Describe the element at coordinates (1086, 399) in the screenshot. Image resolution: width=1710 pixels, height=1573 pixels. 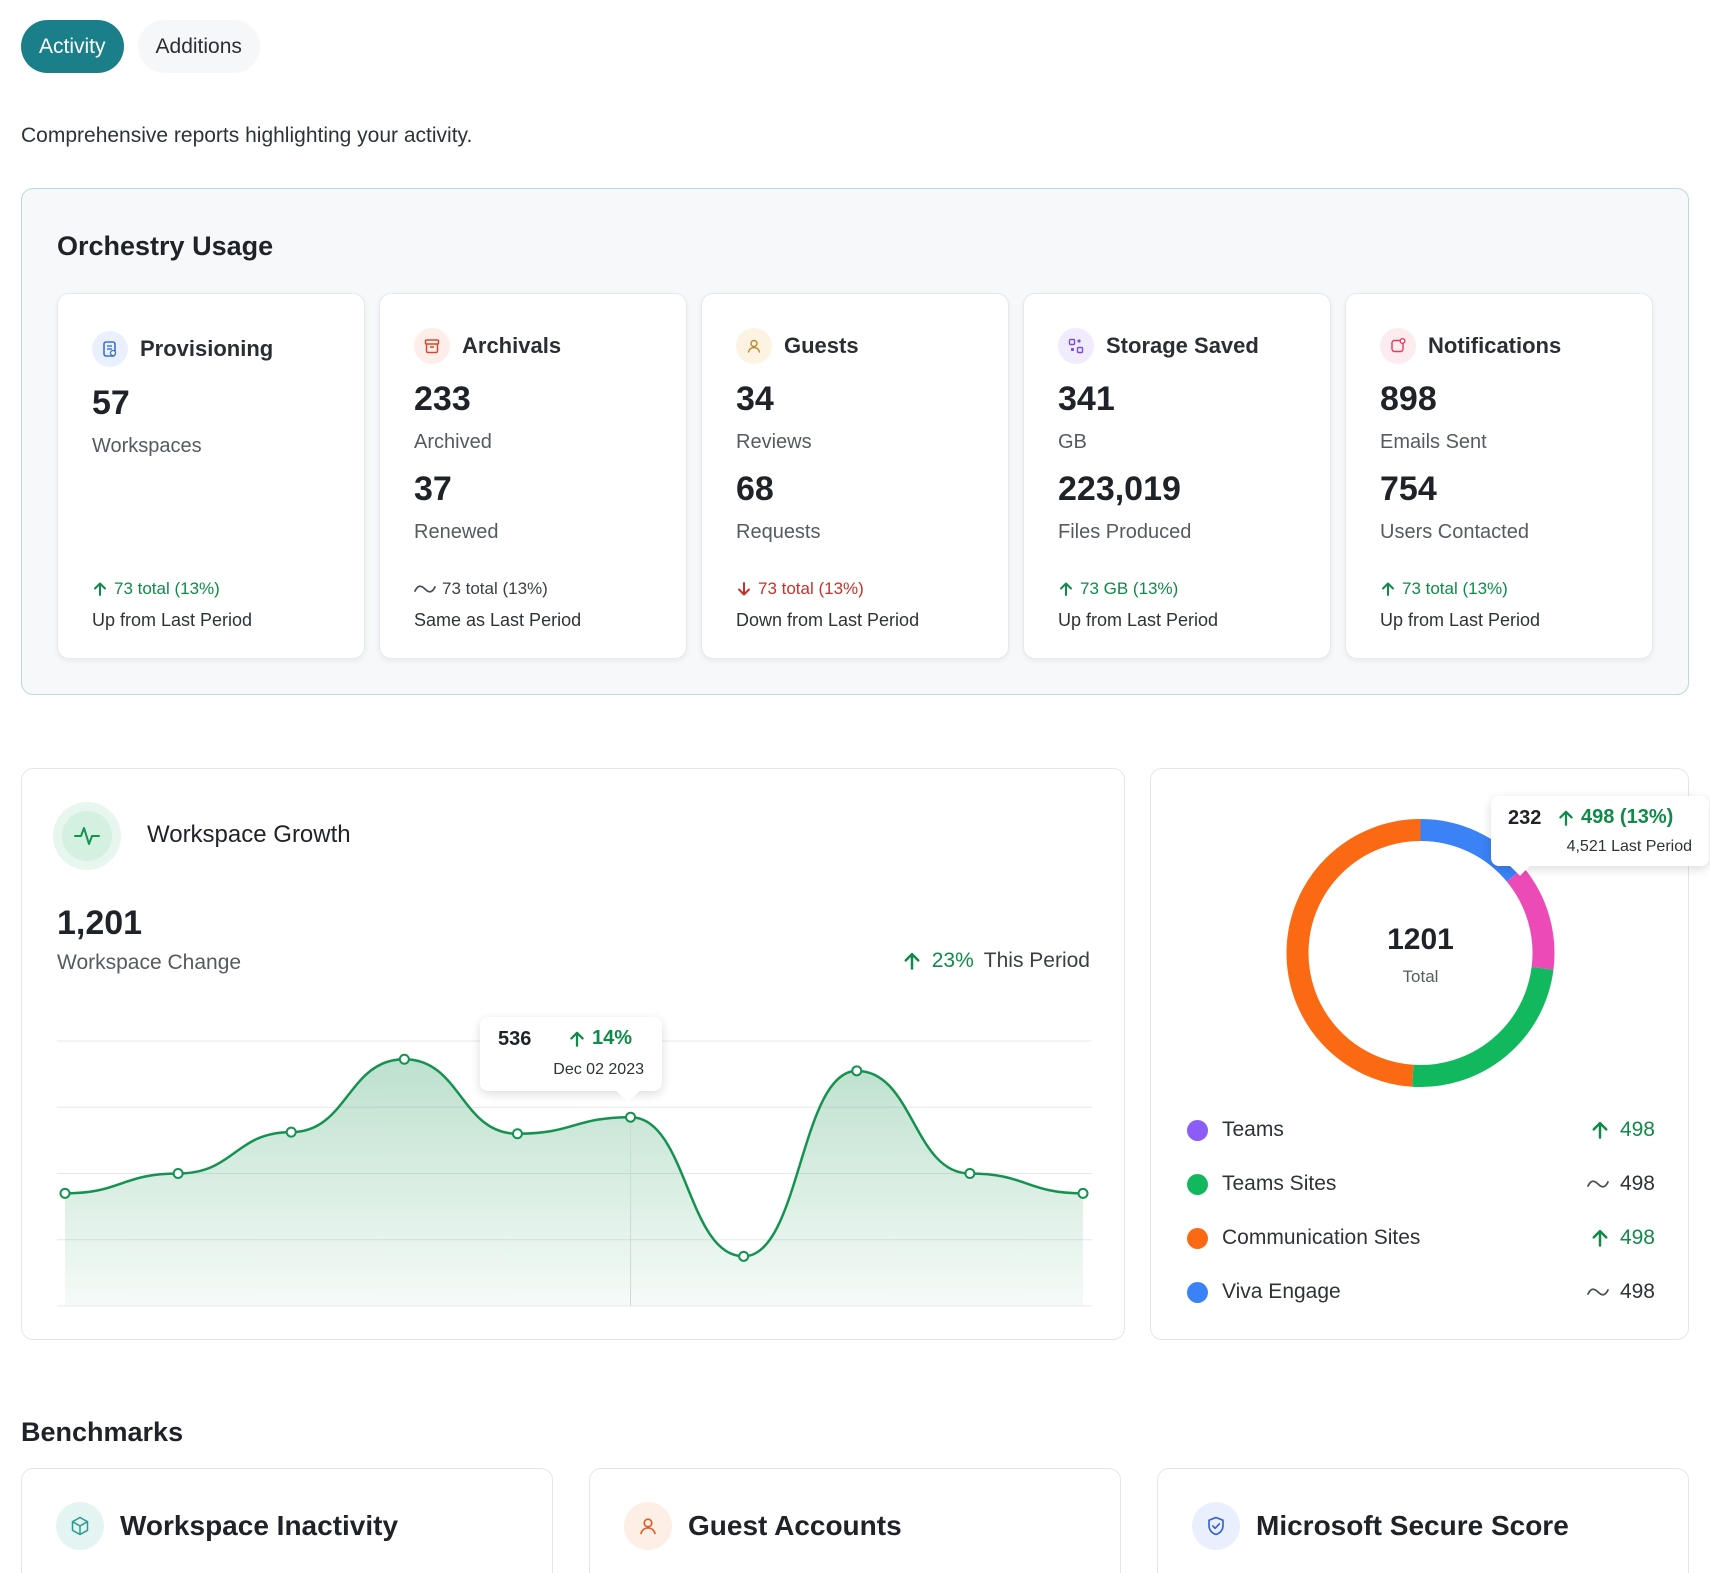
I see `gb-value: 341` at that location.